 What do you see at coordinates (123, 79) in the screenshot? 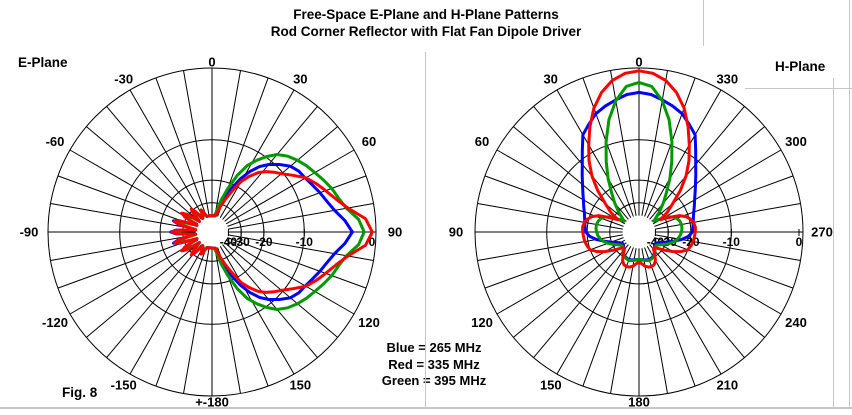
I see `angle-label: -30` at bounding box center [123, 79].